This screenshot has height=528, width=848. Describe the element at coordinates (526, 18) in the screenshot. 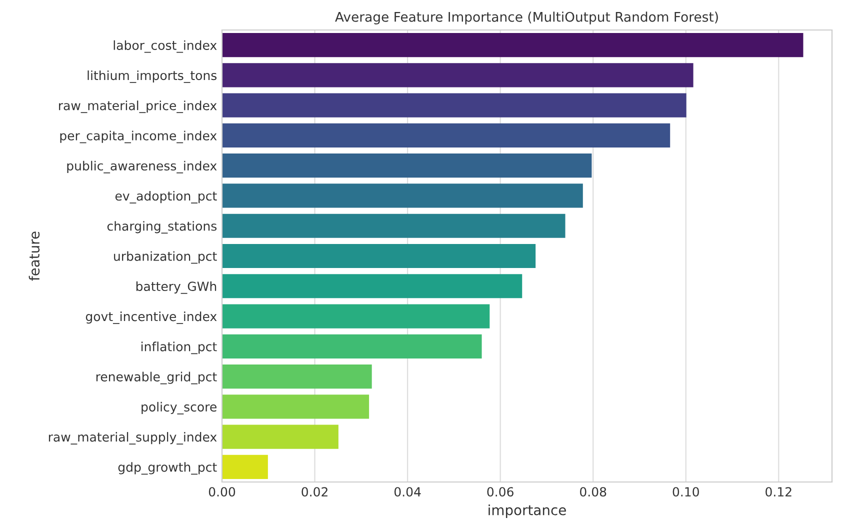

I see `chart-title: Average Feature Importance (MultiOutput Random Forest)` at that location.